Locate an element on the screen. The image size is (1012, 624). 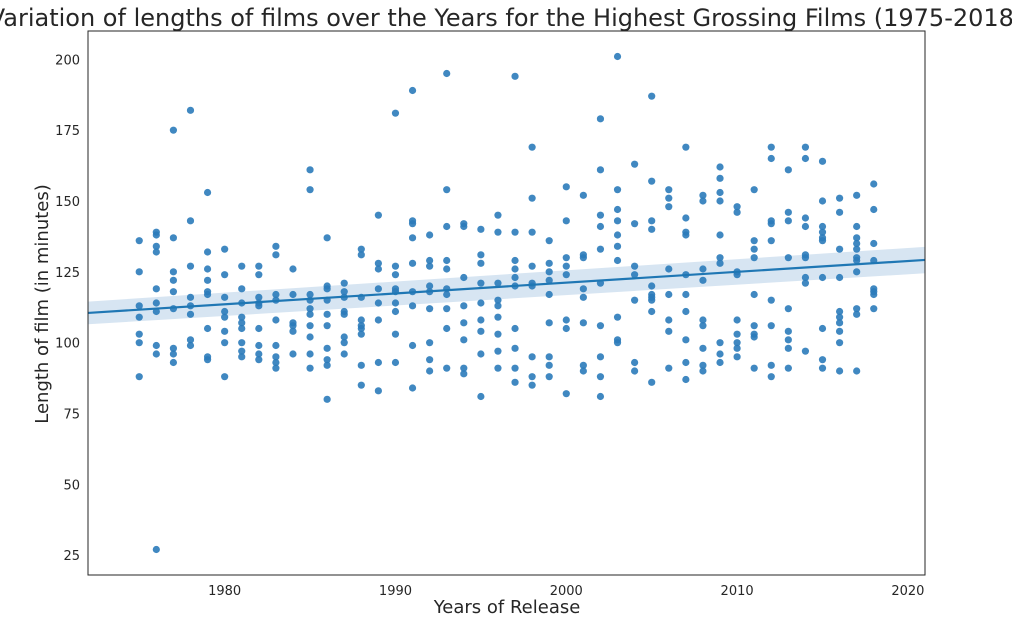
regression-line-group is located at coordinates (506, 286).